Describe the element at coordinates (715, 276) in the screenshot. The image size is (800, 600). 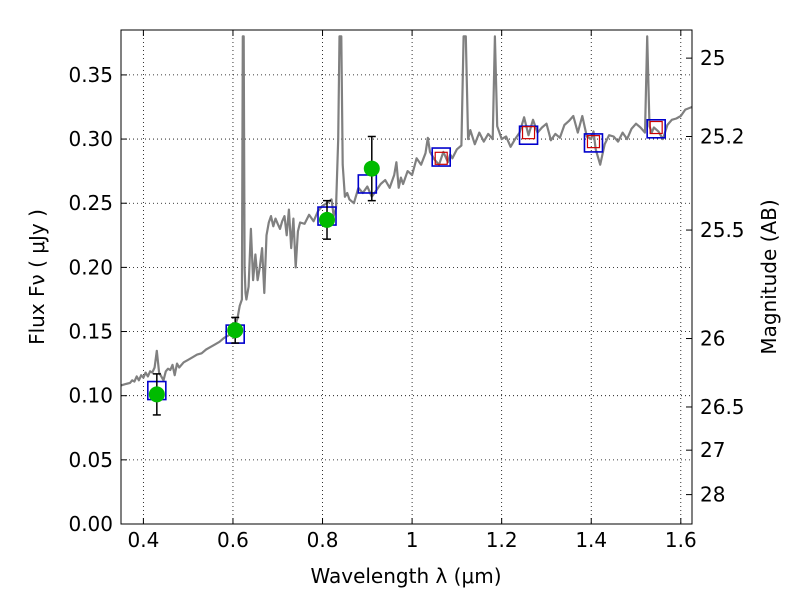
I see `secondary-y-axis-ticks: 25 25.2 25.5 26 26.5 27 28` at that location.